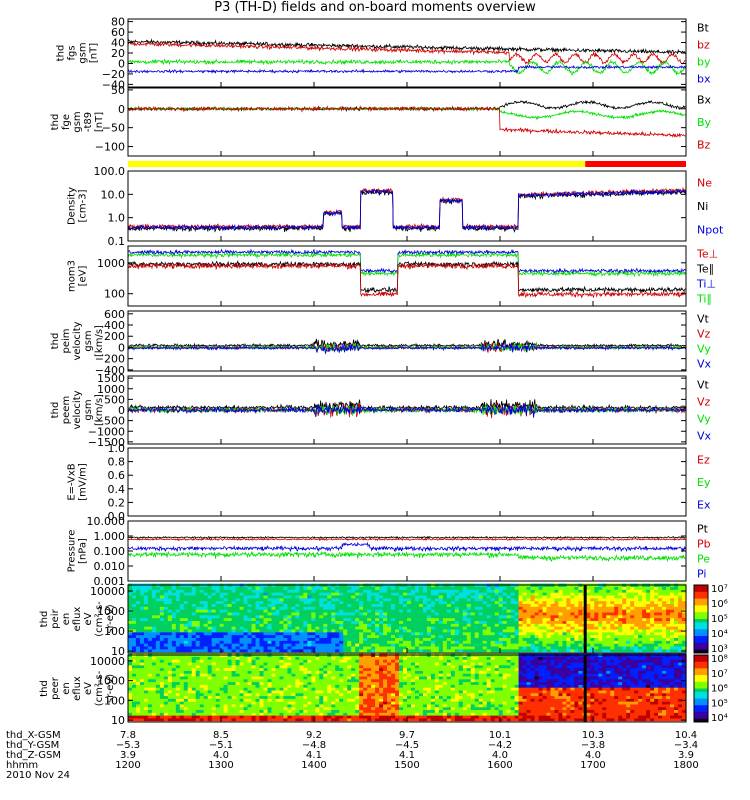 Image resolution: width=750 pixels, height=800 pixels. Describe the element at coordinates (710, 229) in the screenshot. I see `legend-3-2: Npot` at that location.